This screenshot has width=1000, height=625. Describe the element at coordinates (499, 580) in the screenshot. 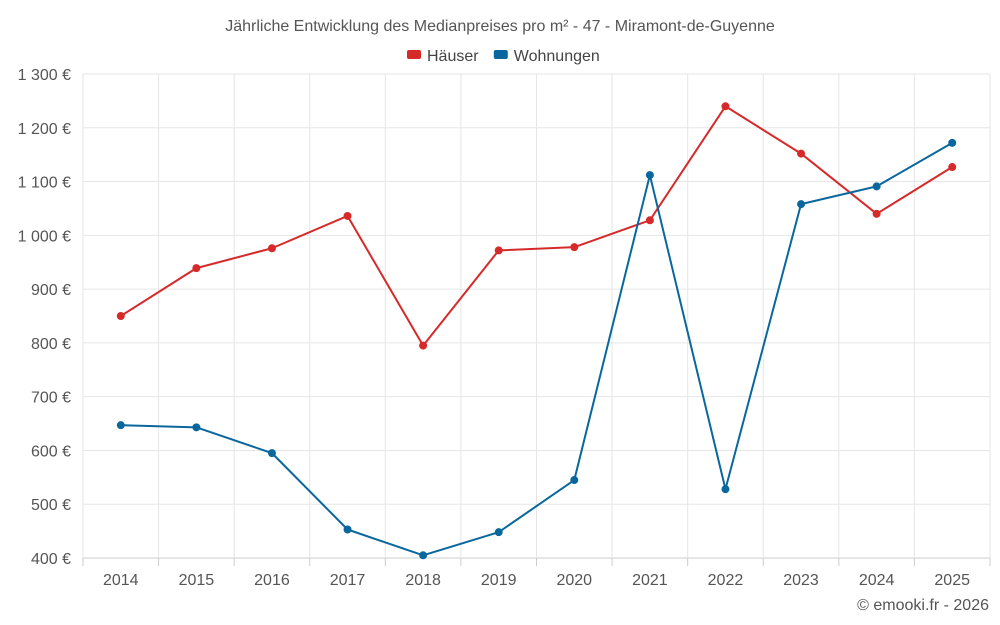

I see `x-tick-label: 2019` at that location.